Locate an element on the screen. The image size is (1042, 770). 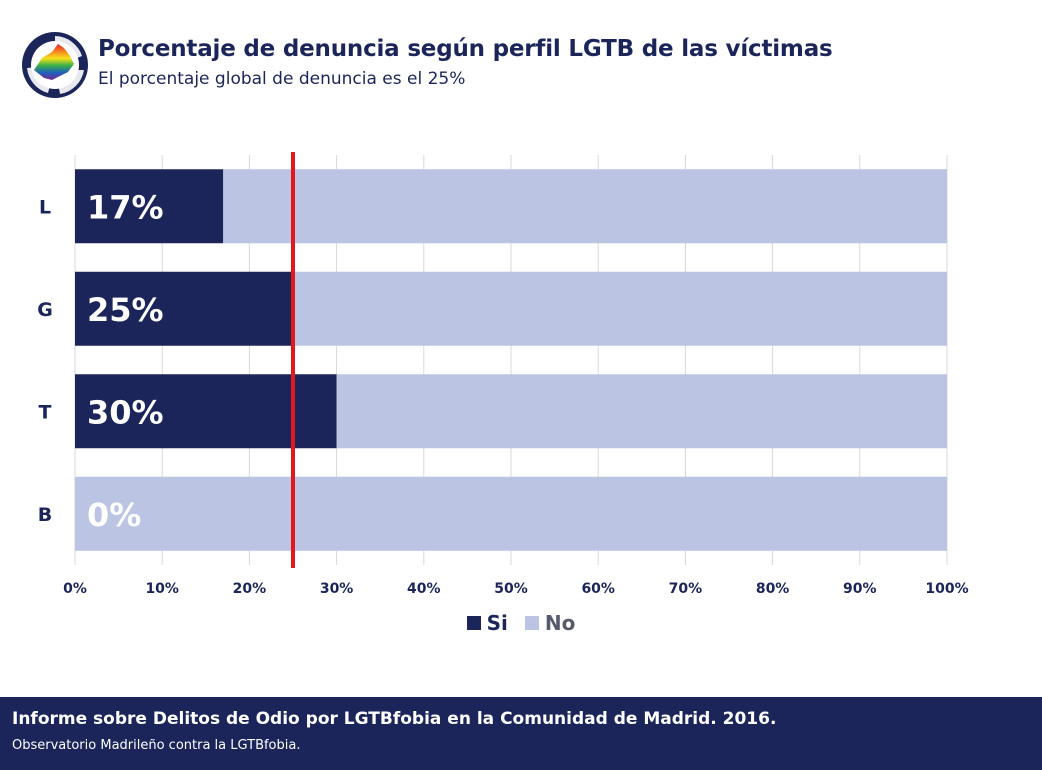
data-label-g: 25% is located at coordinates (125, 310).